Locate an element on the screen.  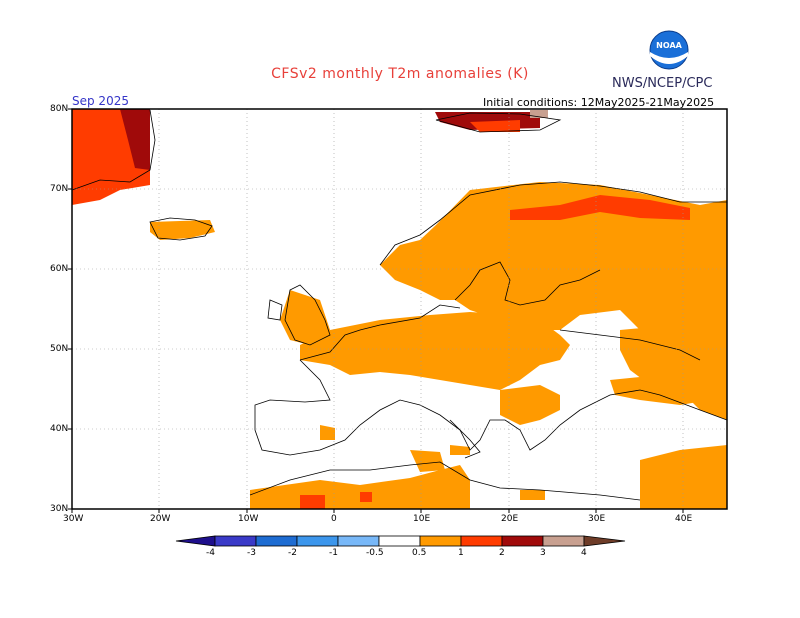
lat-label: 40N is located at coordinates (59, 429).